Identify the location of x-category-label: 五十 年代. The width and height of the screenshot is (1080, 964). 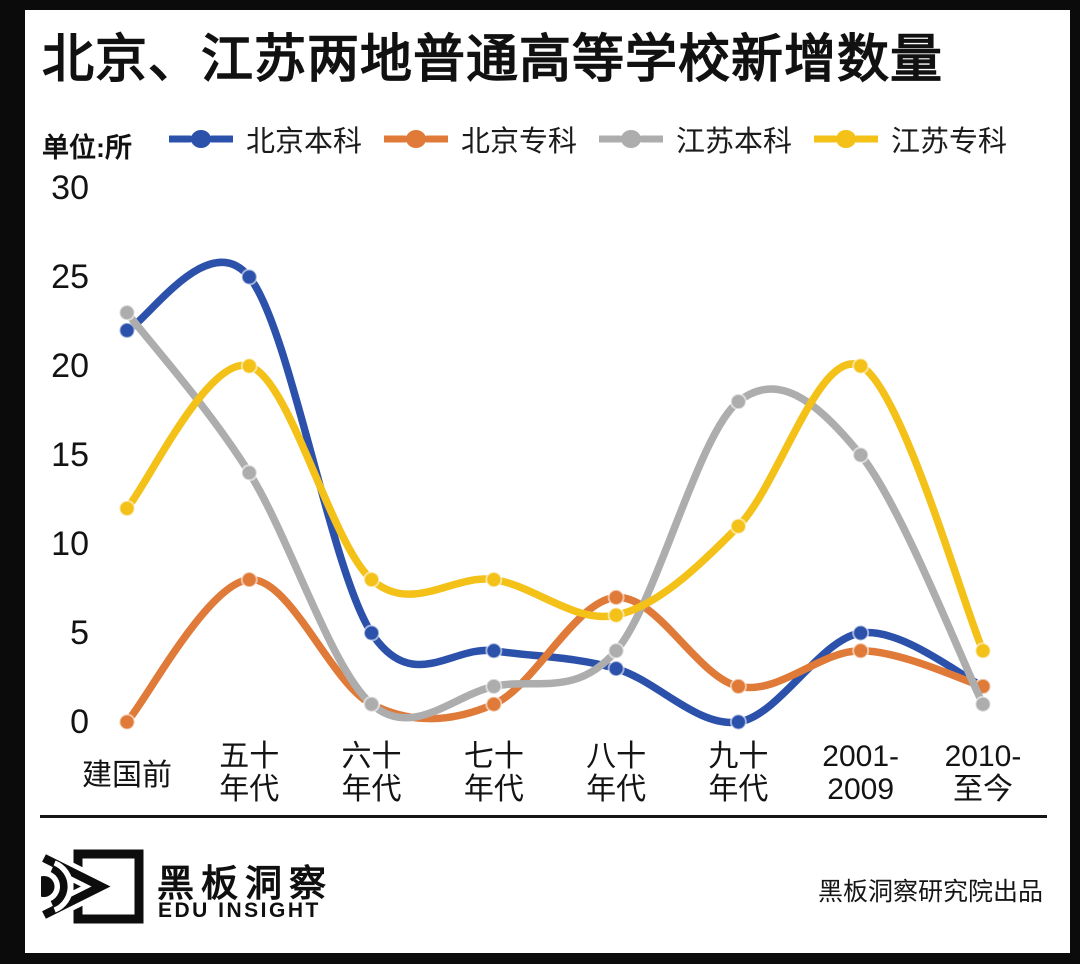
(249, 773).